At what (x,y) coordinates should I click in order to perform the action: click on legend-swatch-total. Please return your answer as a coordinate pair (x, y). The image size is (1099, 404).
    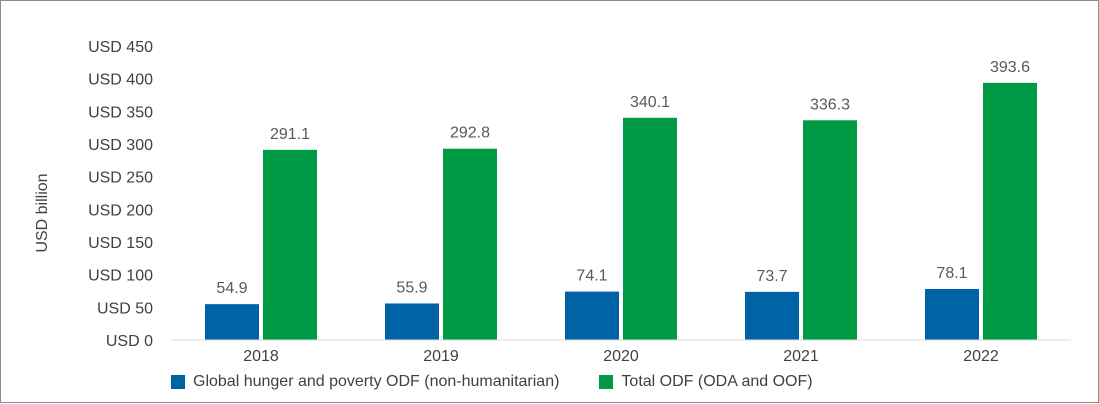
    Looking at the image, I should click on (606, 382).